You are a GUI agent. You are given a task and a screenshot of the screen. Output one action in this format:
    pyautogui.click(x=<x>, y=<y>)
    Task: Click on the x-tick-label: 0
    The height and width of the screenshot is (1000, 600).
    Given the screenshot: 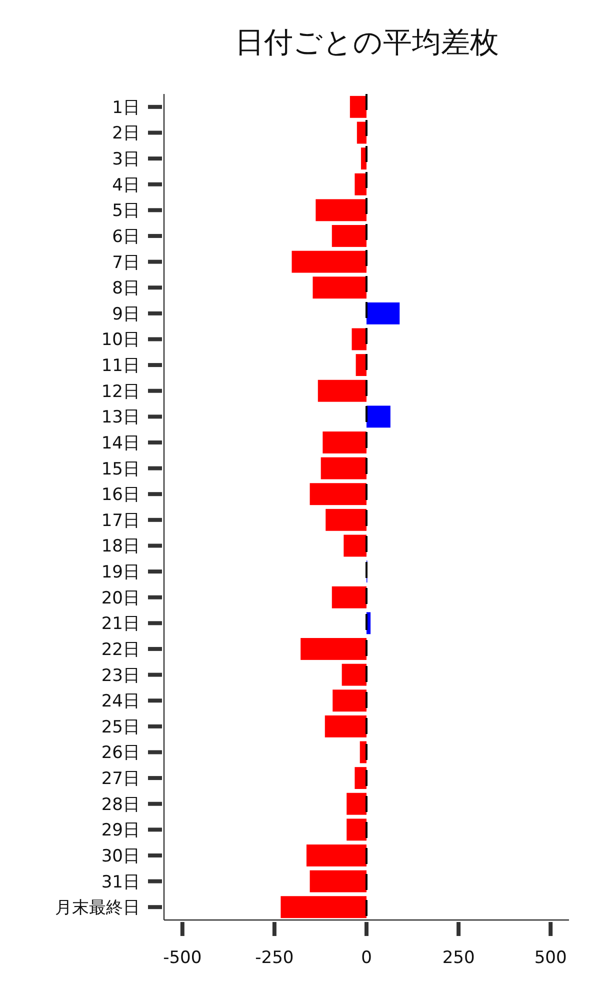 What is the action you would take?
    pyautogui.click(x=366, y=958)
    